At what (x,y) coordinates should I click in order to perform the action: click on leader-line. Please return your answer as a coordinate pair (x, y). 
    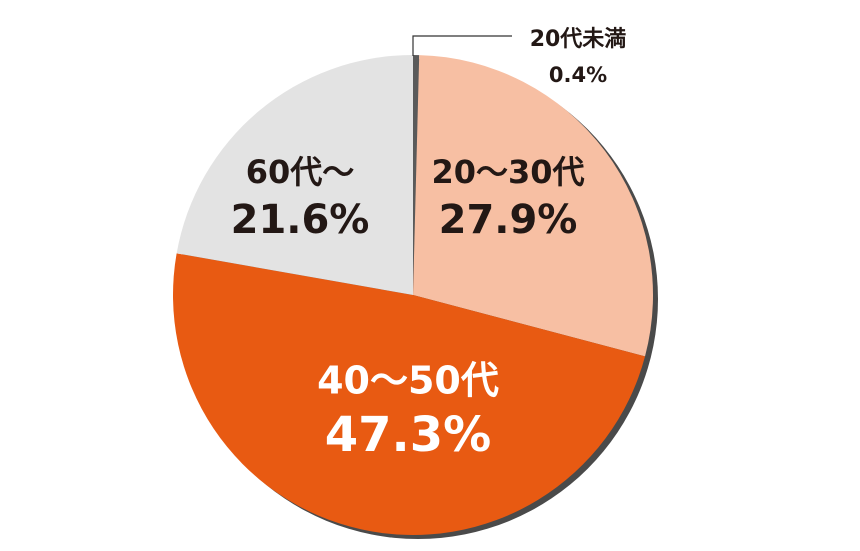
    Looking at the image, I should click on (462, 45).